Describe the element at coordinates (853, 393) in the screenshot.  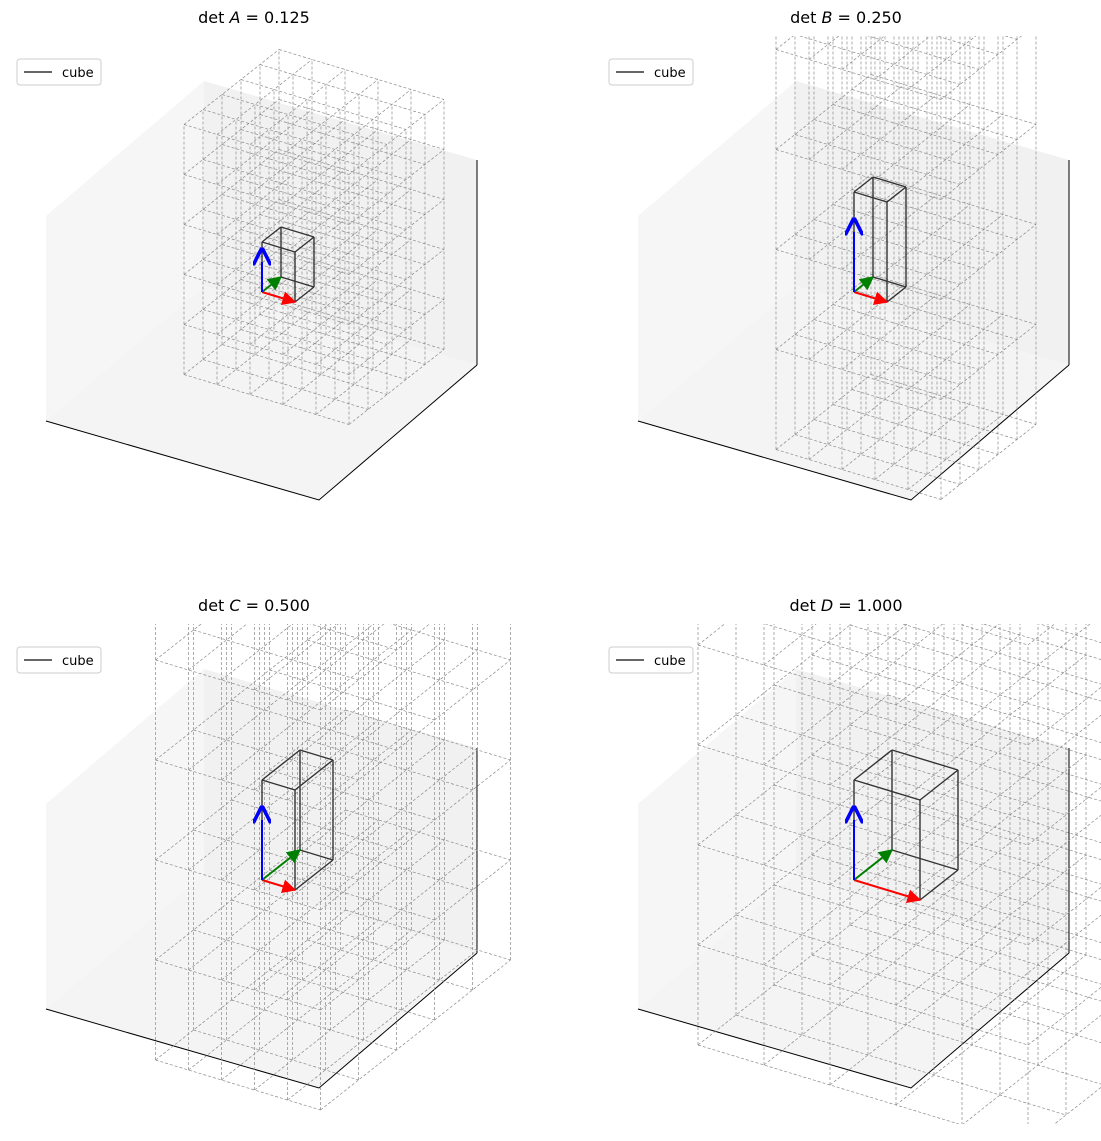
I see `pane-floor` at that location.